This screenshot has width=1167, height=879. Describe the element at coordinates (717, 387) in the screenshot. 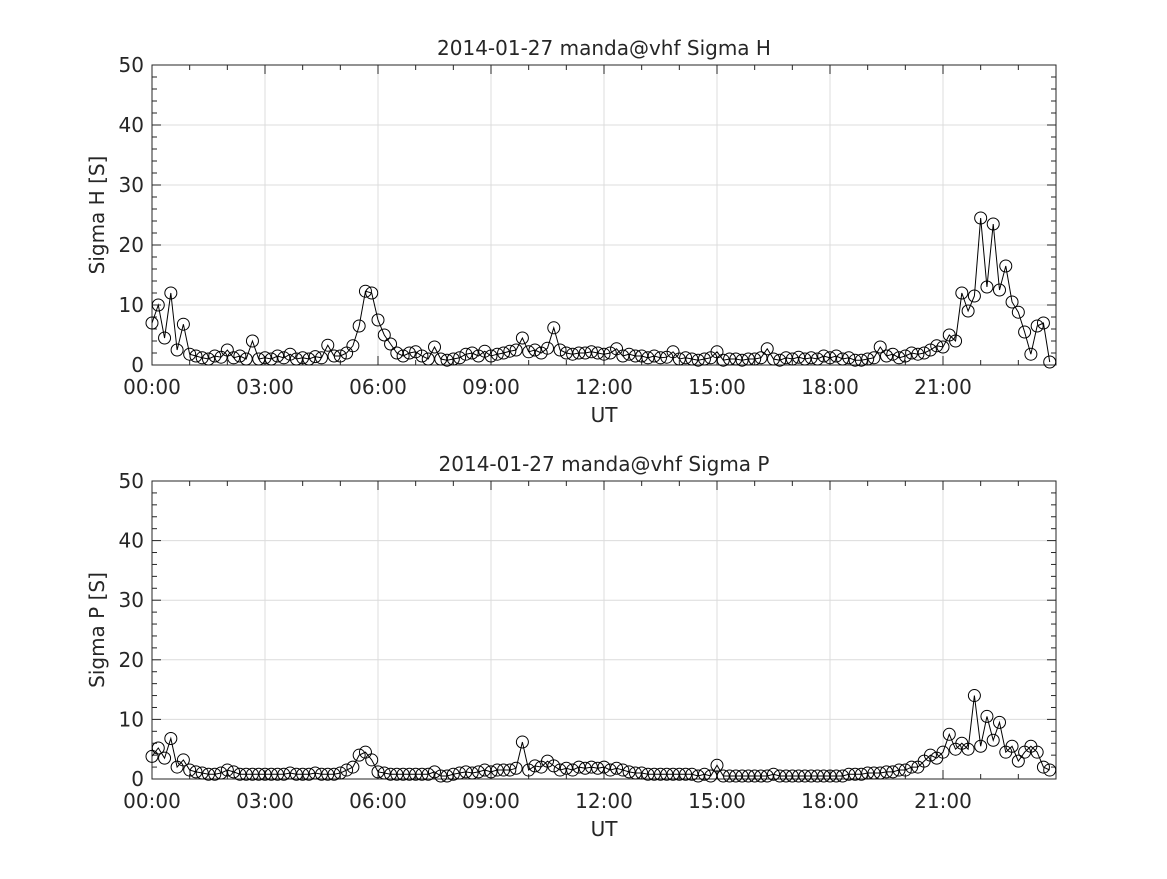

I see `x-tick-label: 15:00` at that location.